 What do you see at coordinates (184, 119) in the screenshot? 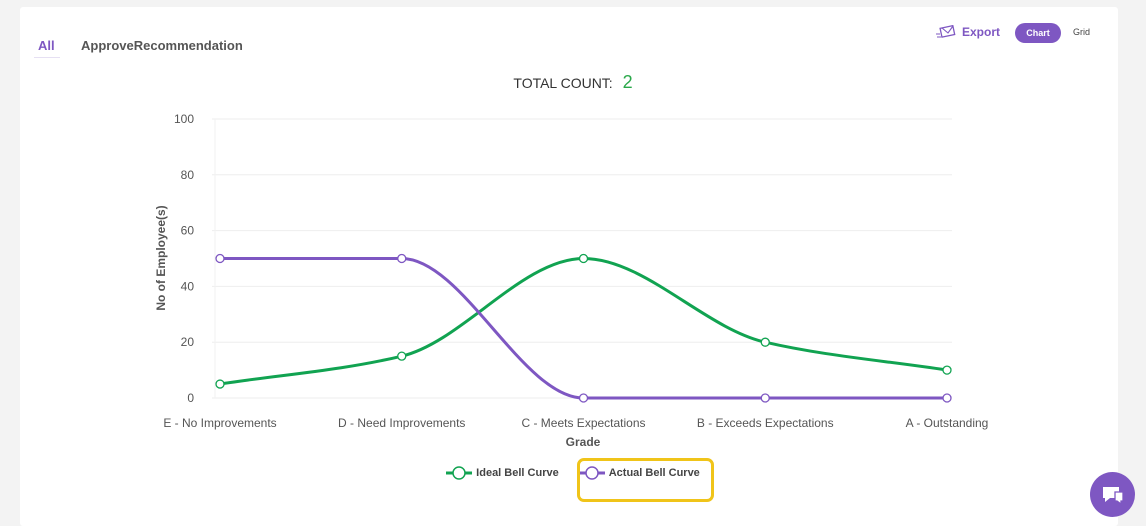
I see `y-tick-label: 100` at bounding box center [184, 119].